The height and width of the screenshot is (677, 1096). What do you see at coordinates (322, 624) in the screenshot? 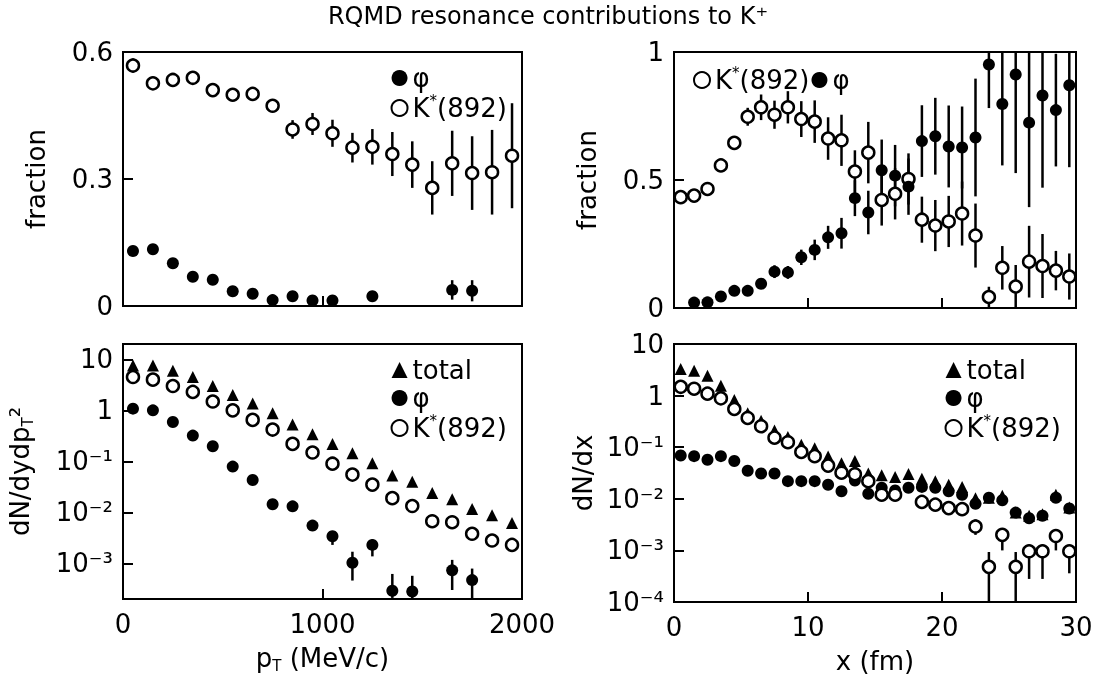
I see `x-tick-label: 1000` at bounding box center [322, 624].